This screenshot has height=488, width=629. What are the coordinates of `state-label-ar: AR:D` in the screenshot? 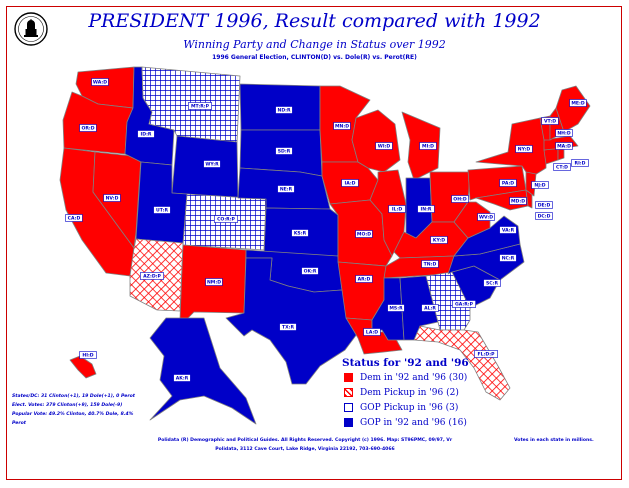 It's located at (364, 279).